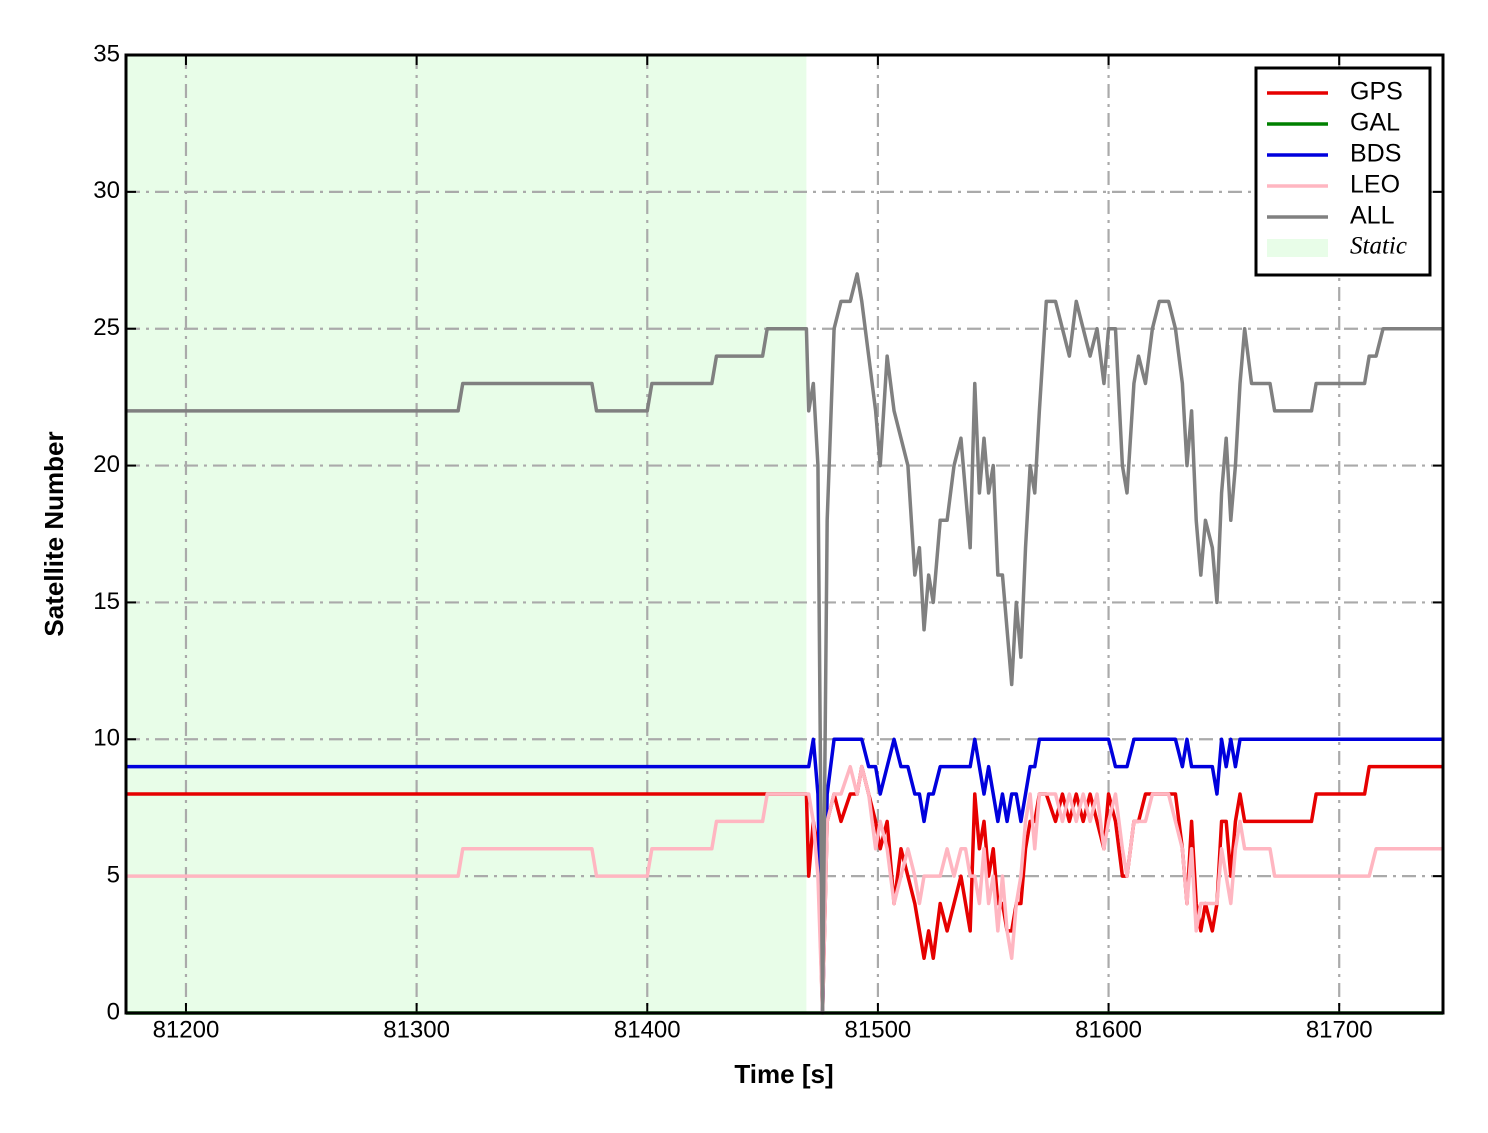 This screenshot has width=1488, height=1133. Describe the element at coordinates (1108, 1029) in the screenshot. I see `x-tick-label: 81600` at that location.